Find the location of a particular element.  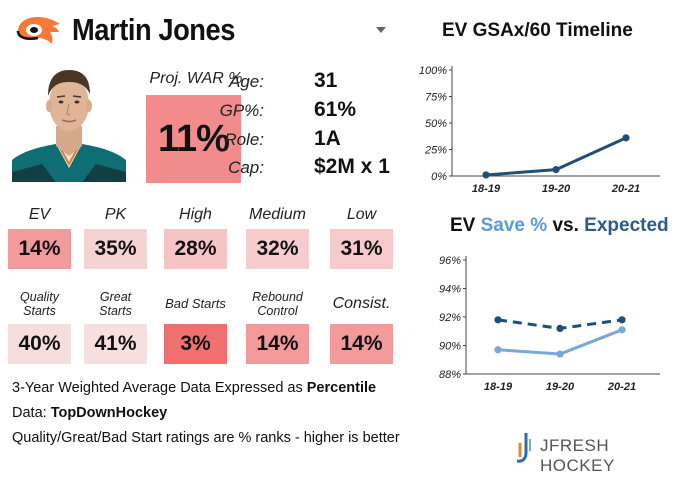

gsax-ytick-label: 25% is located at coordinates (435, 151).